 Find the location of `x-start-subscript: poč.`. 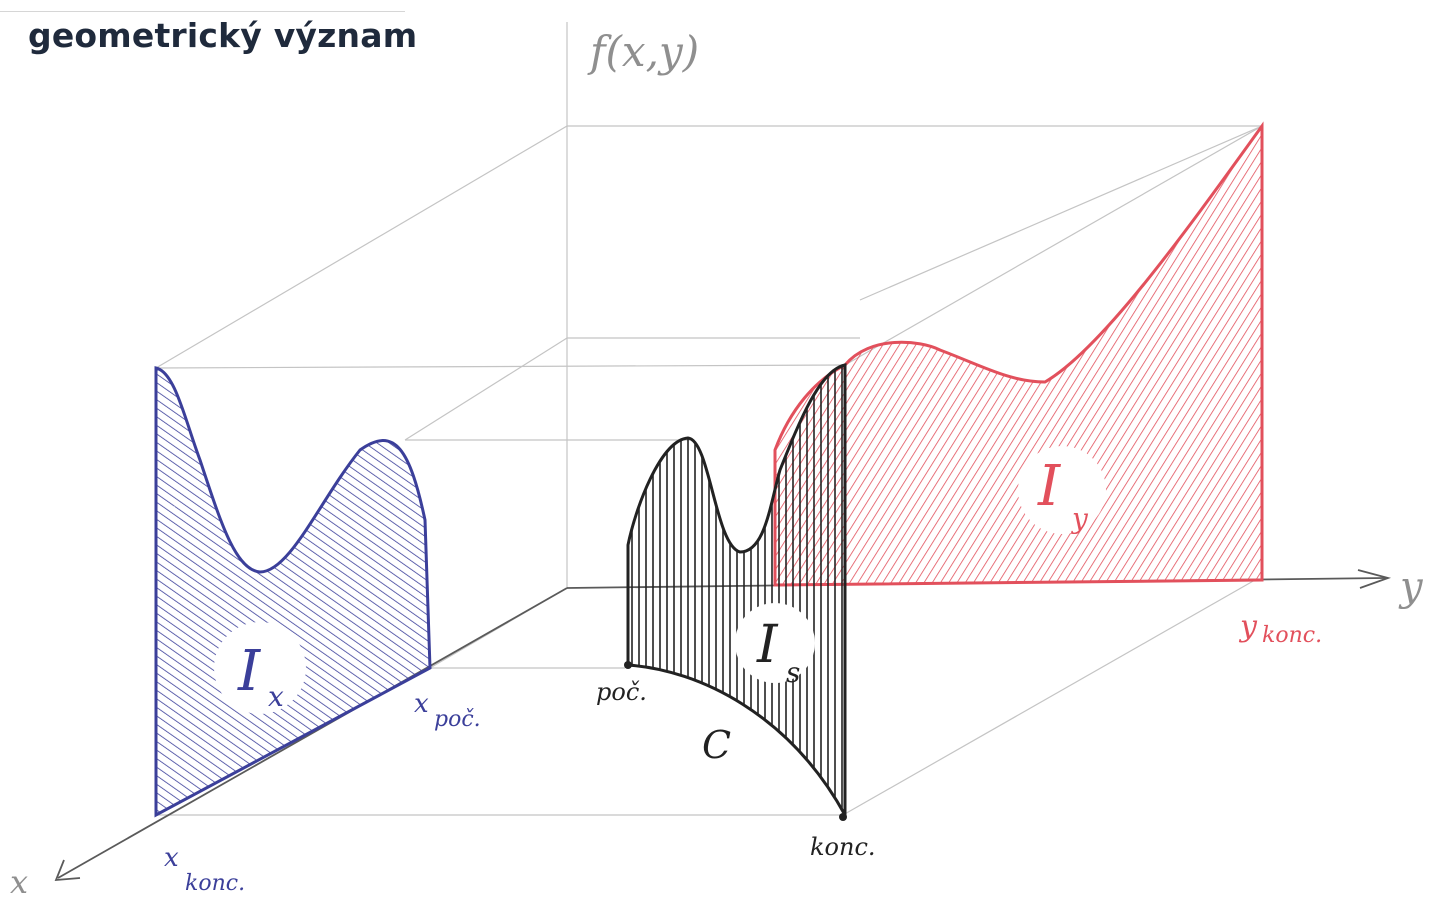

x-start-subscript: poč. is located at coordinates (457, 719).